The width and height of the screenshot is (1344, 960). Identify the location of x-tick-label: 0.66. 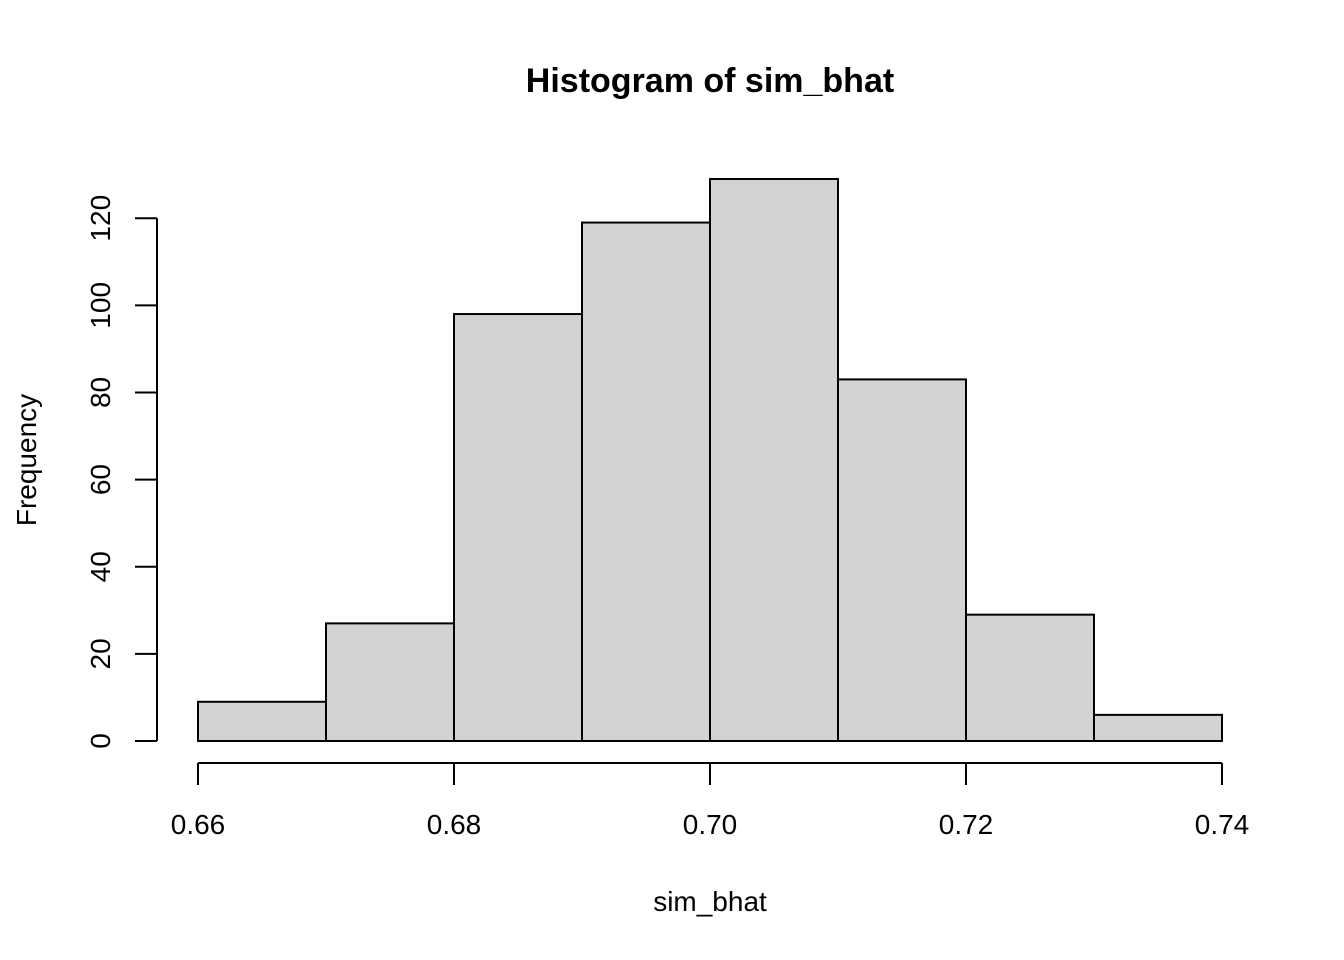
(198, 824).